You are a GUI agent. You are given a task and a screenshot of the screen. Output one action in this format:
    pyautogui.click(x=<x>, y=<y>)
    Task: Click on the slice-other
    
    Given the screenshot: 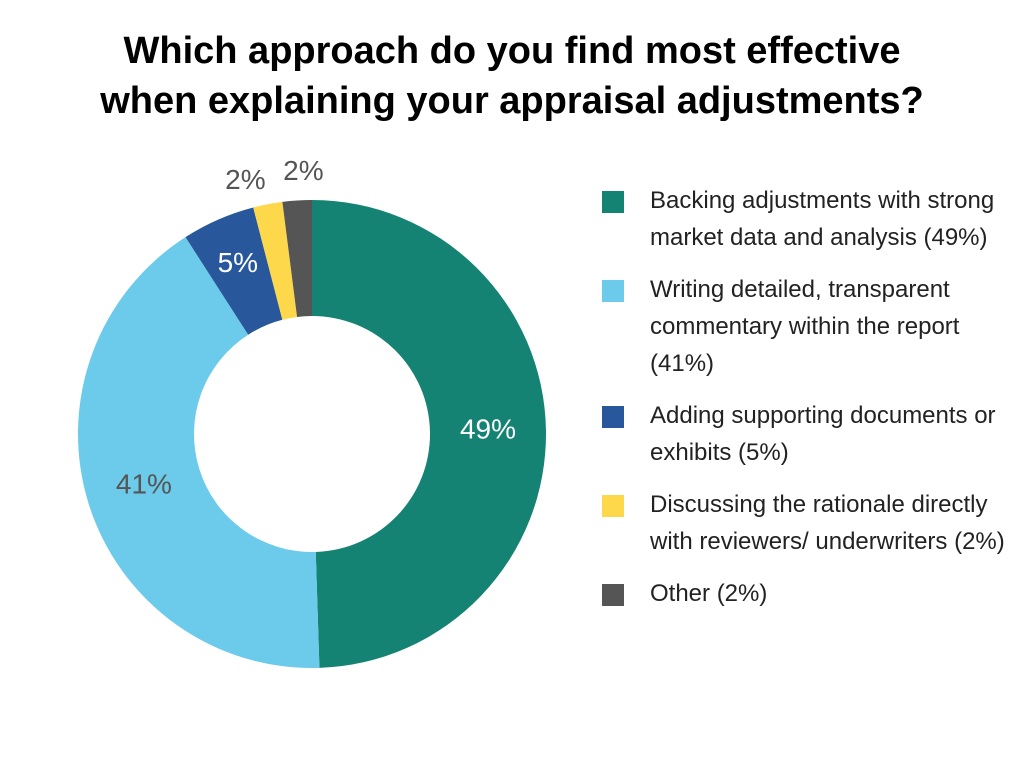 What is the action you would take?
    pyautogui.click(x=297, y=258)
    